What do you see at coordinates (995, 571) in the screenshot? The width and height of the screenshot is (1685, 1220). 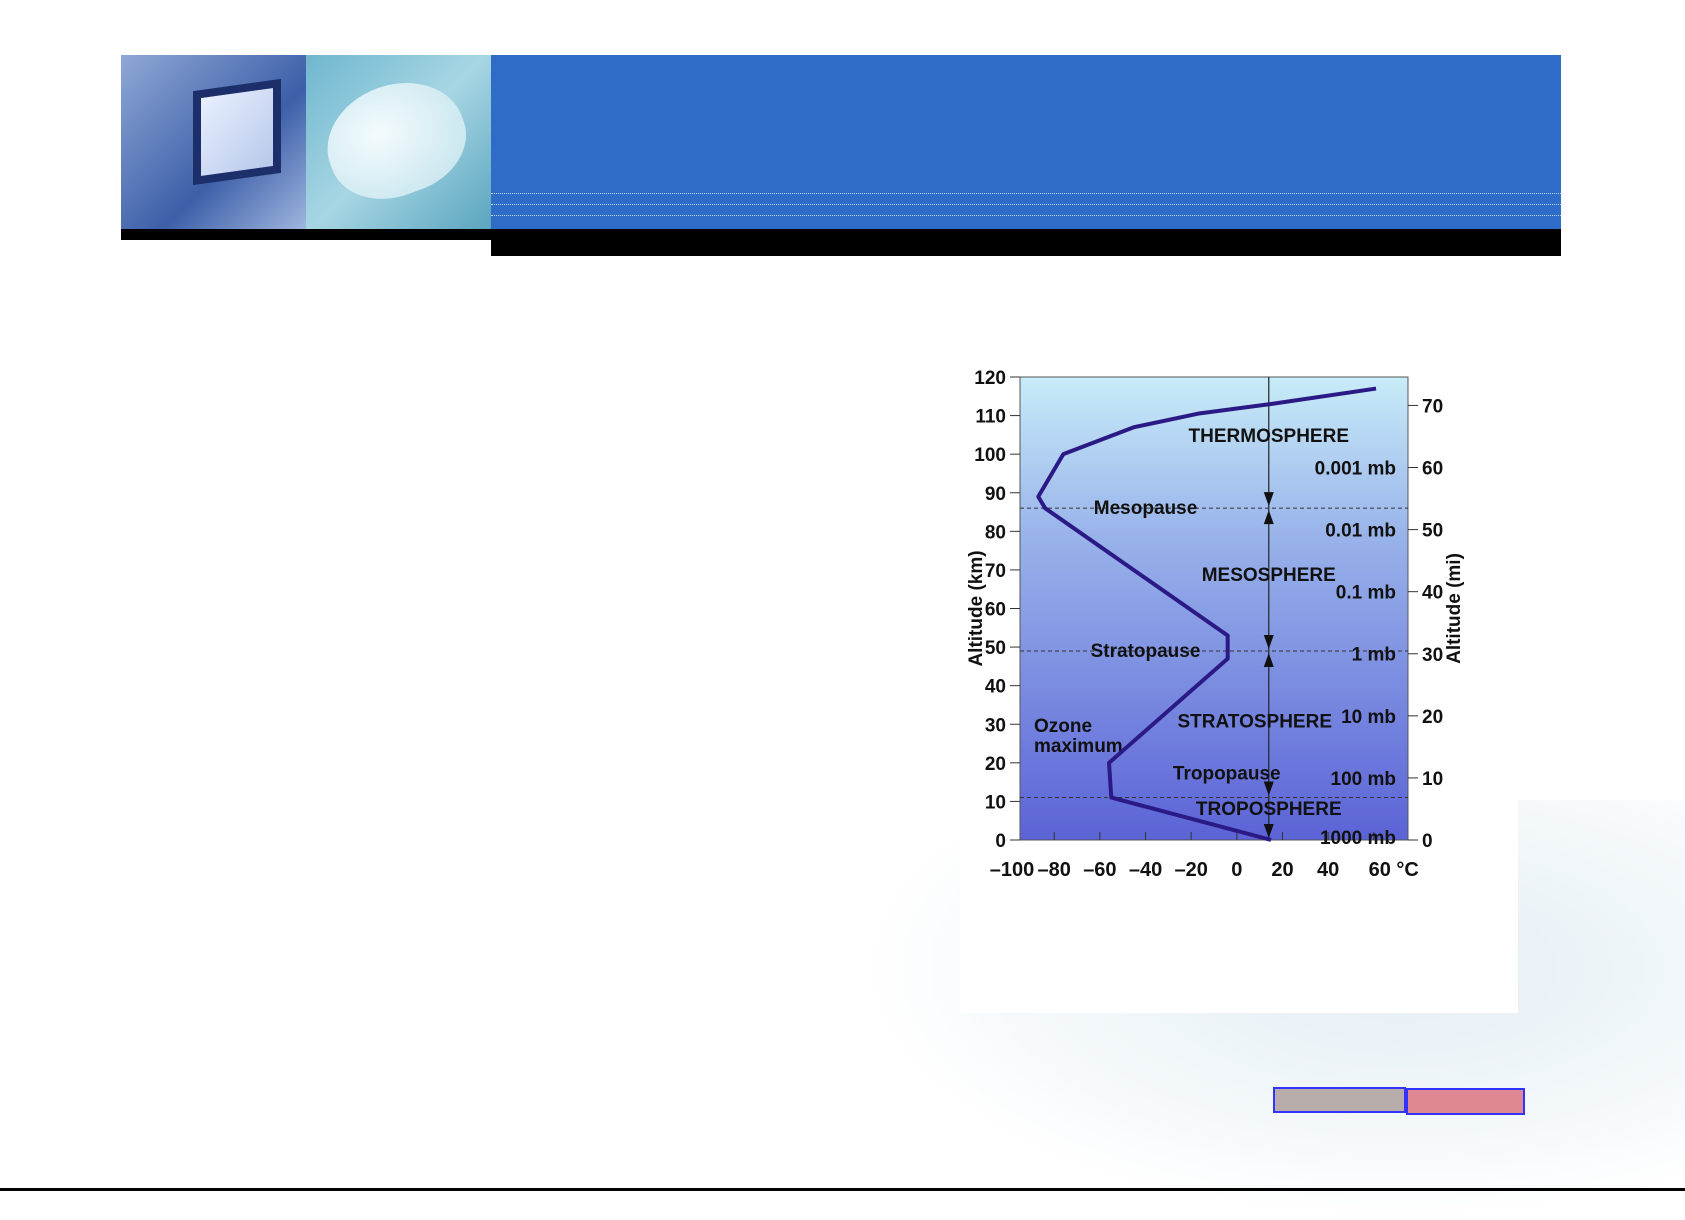 I see `y-tick-label: 70` at bounding box center [995, 571].